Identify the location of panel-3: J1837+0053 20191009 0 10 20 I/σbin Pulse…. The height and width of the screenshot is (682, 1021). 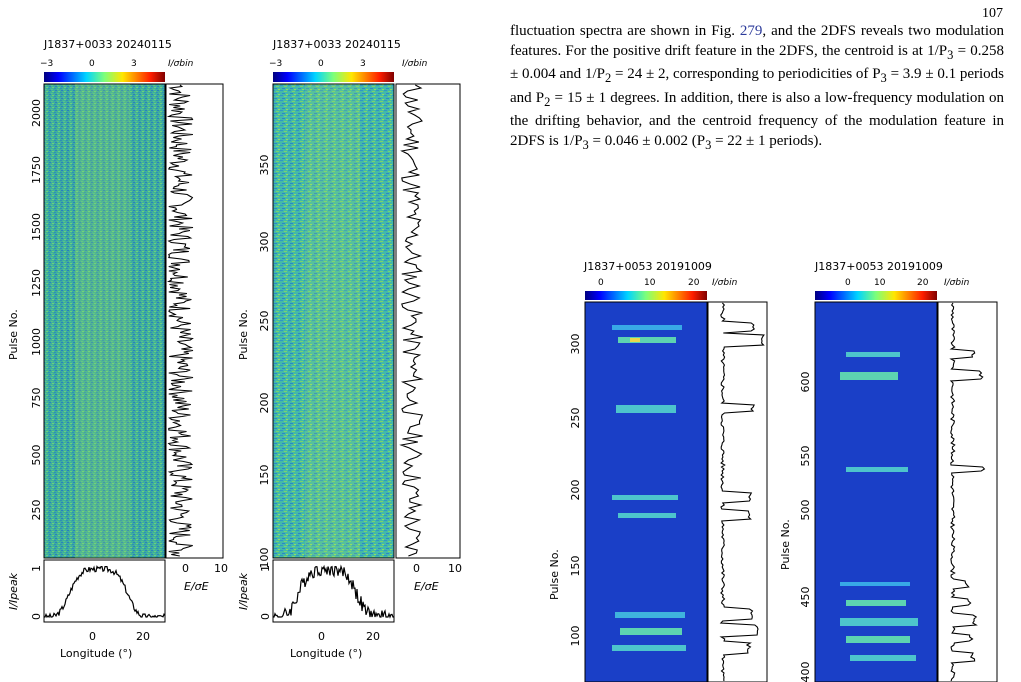
(658, 471).